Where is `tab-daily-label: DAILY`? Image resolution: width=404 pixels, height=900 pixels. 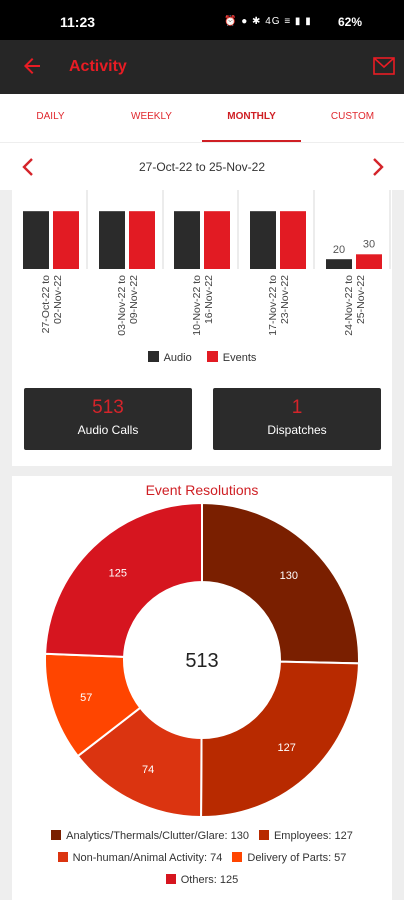 tab-daily-label: DAILY is located at coordinates (50, 116).